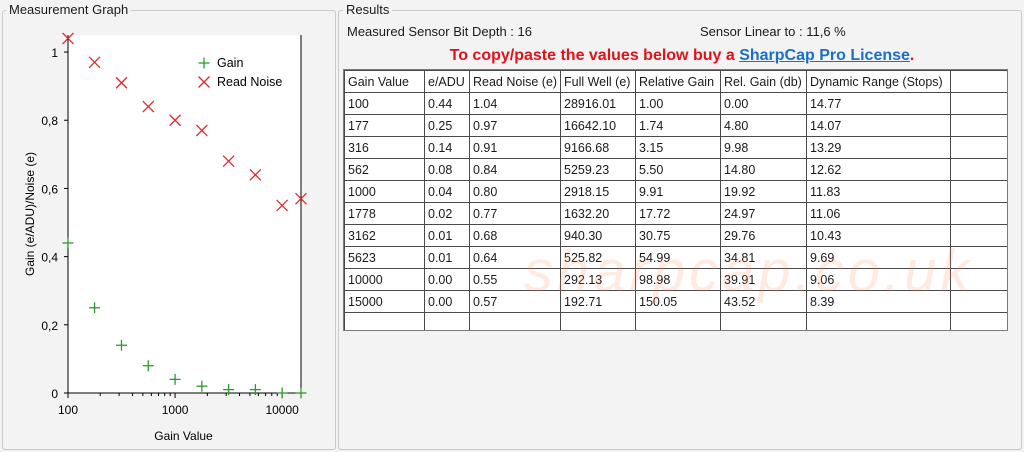 Image resolution: width=1024 pixels, height=452 pixels. I want to click on table-cell: 13.29, so click(878, 147).